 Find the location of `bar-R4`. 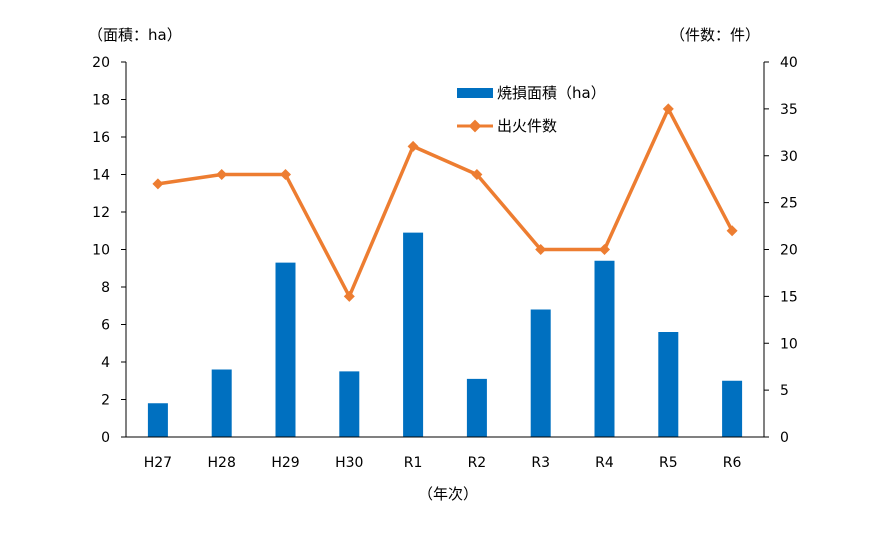

bar-R4 is located at coordinates (604, 348).